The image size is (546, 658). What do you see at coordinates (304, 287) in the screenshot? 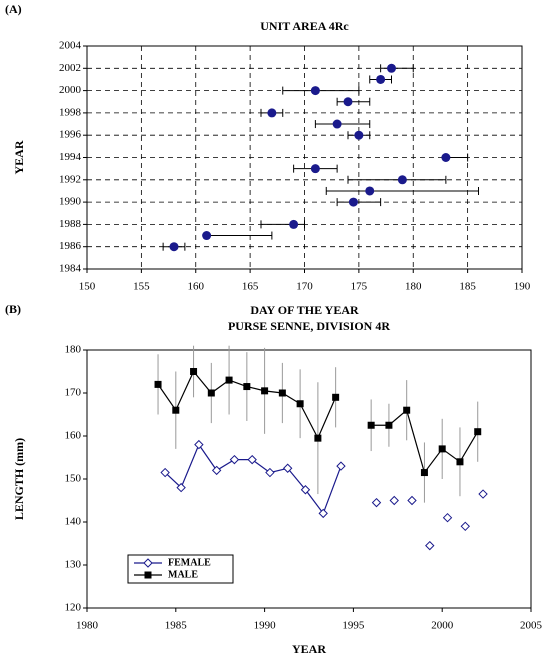
I see `x-tick-label: 170` at bounding box center [304, 287].